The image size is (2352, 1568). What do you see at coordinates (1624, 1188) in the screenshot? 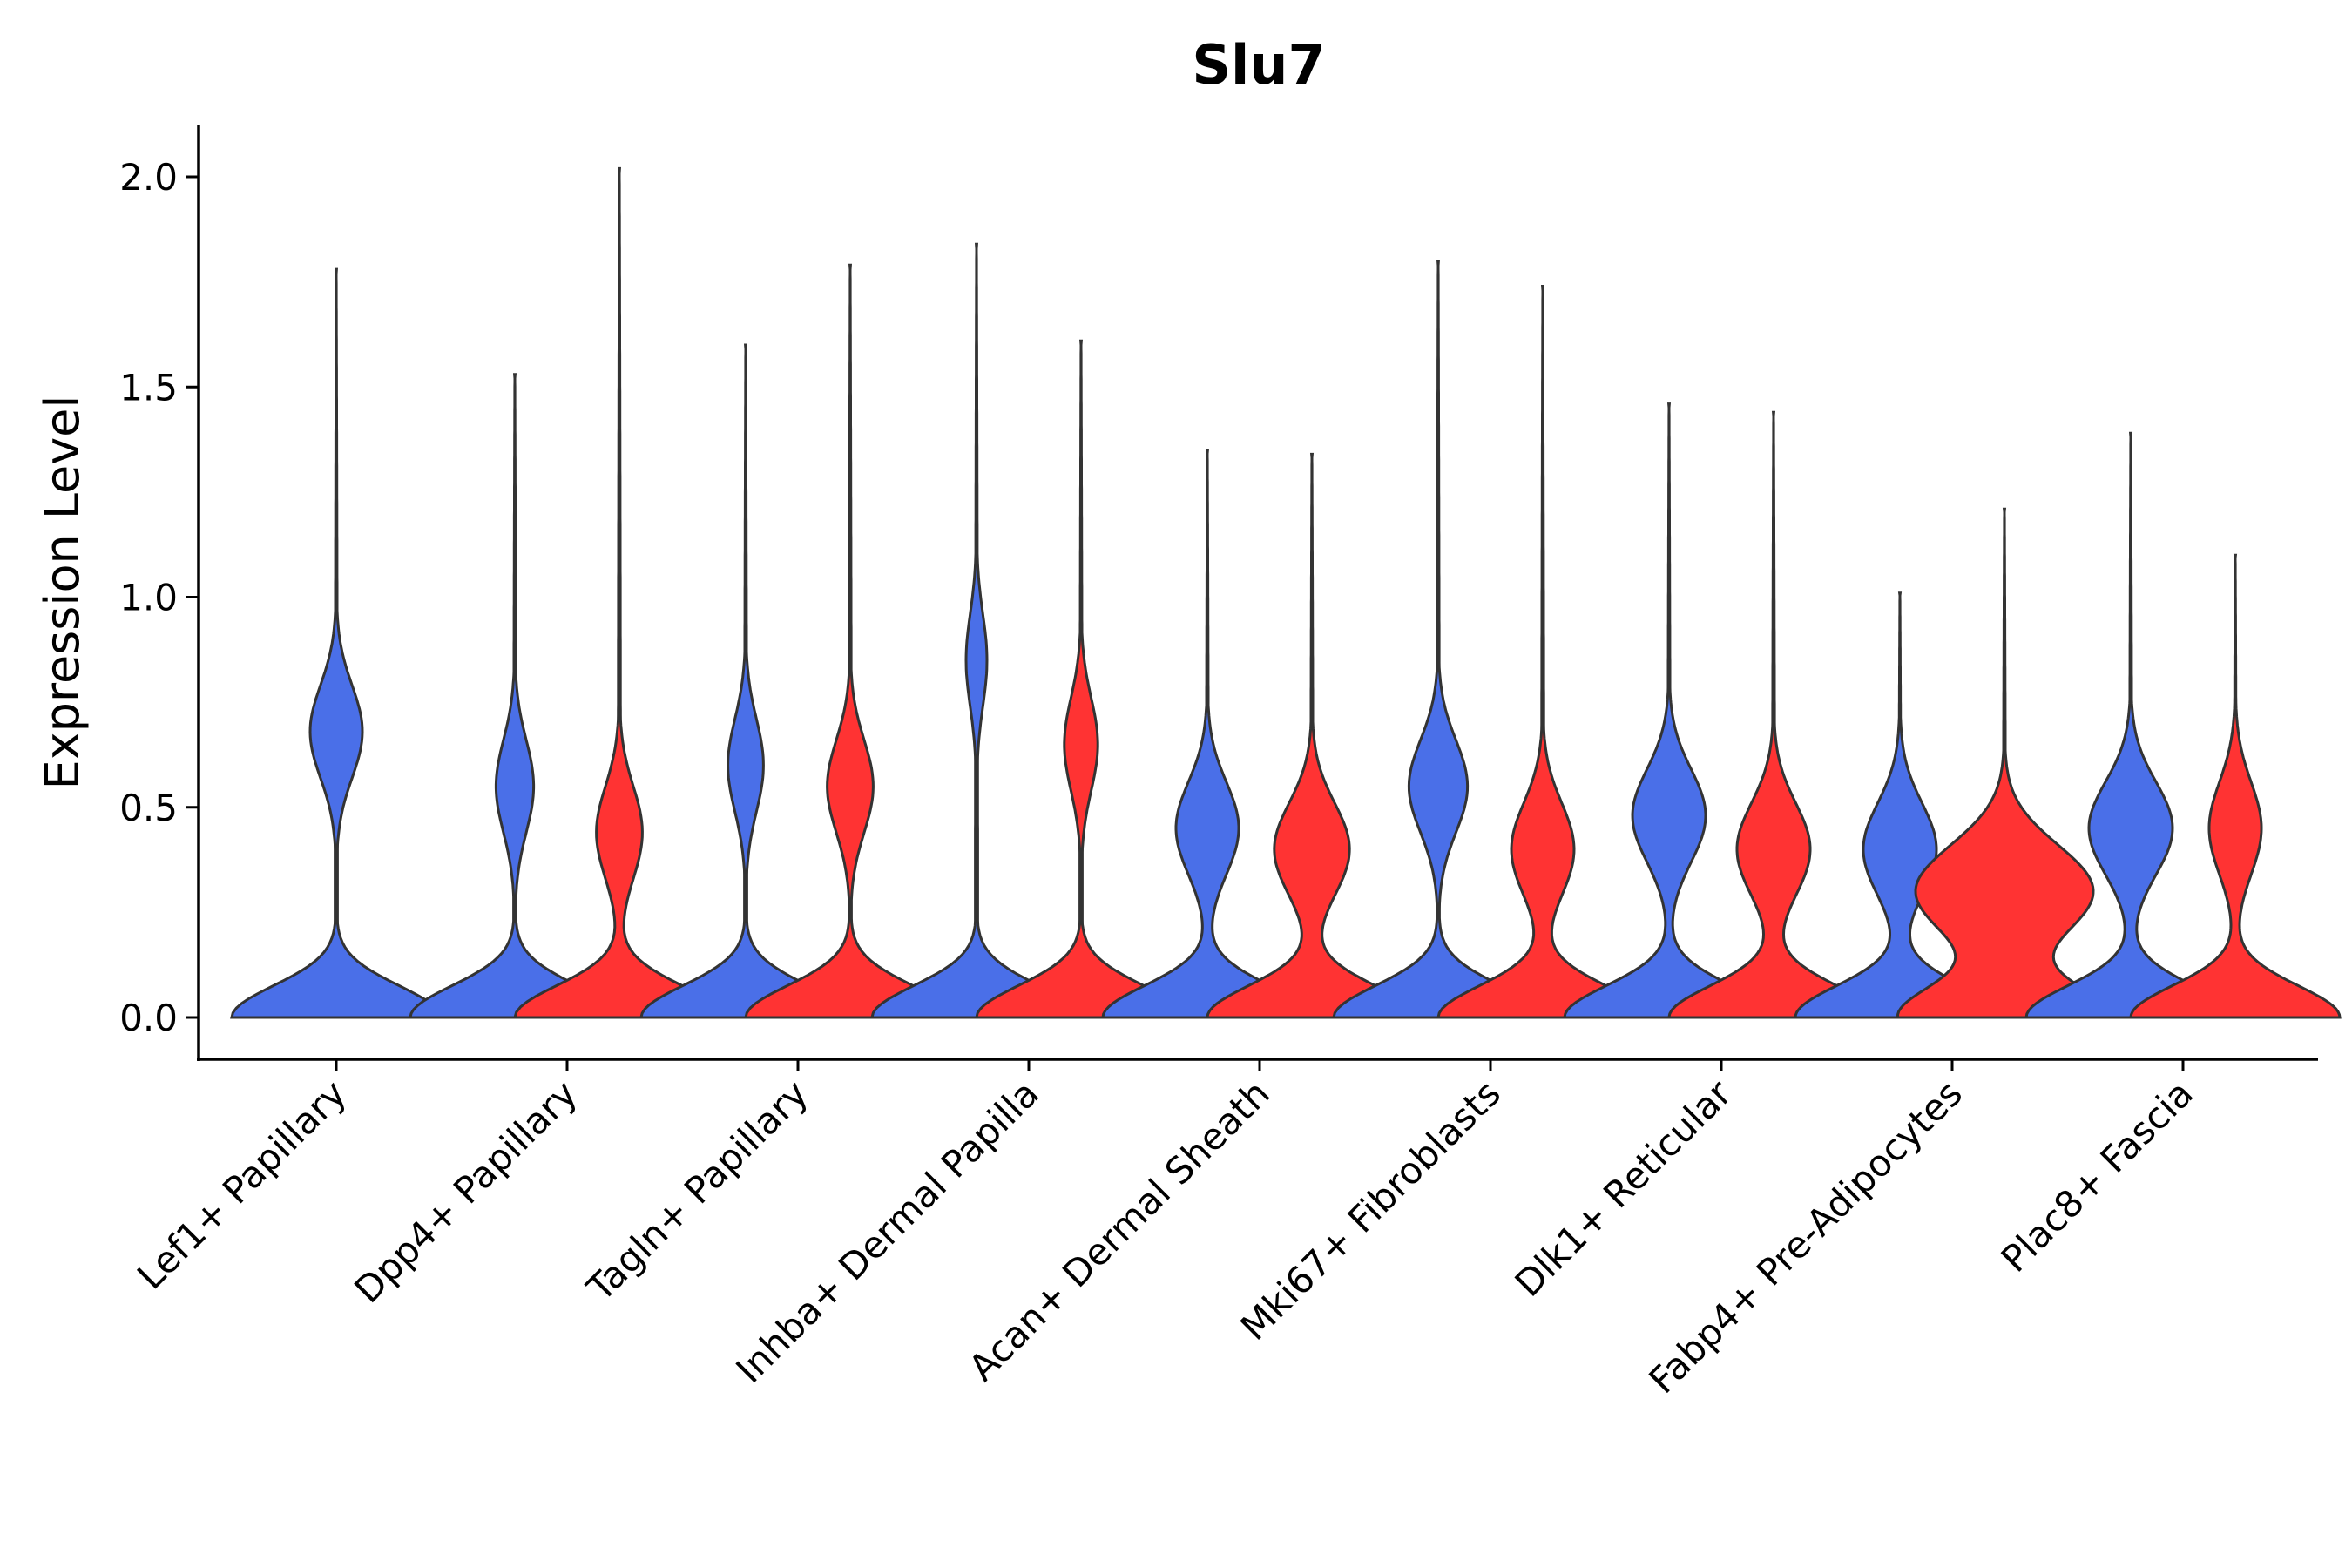
I see `x-tick-label: Dlk1+ Reticular` at bounding box center [1624, 1188].